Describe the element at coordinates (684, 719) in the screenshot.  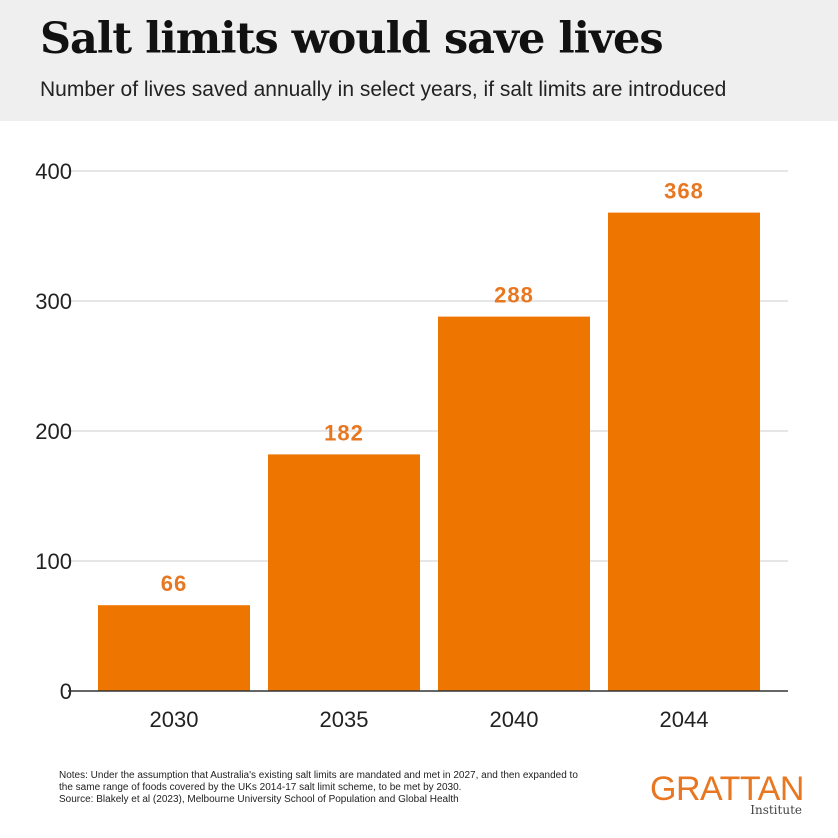
I see `x-tick-label: 2044` at that location.